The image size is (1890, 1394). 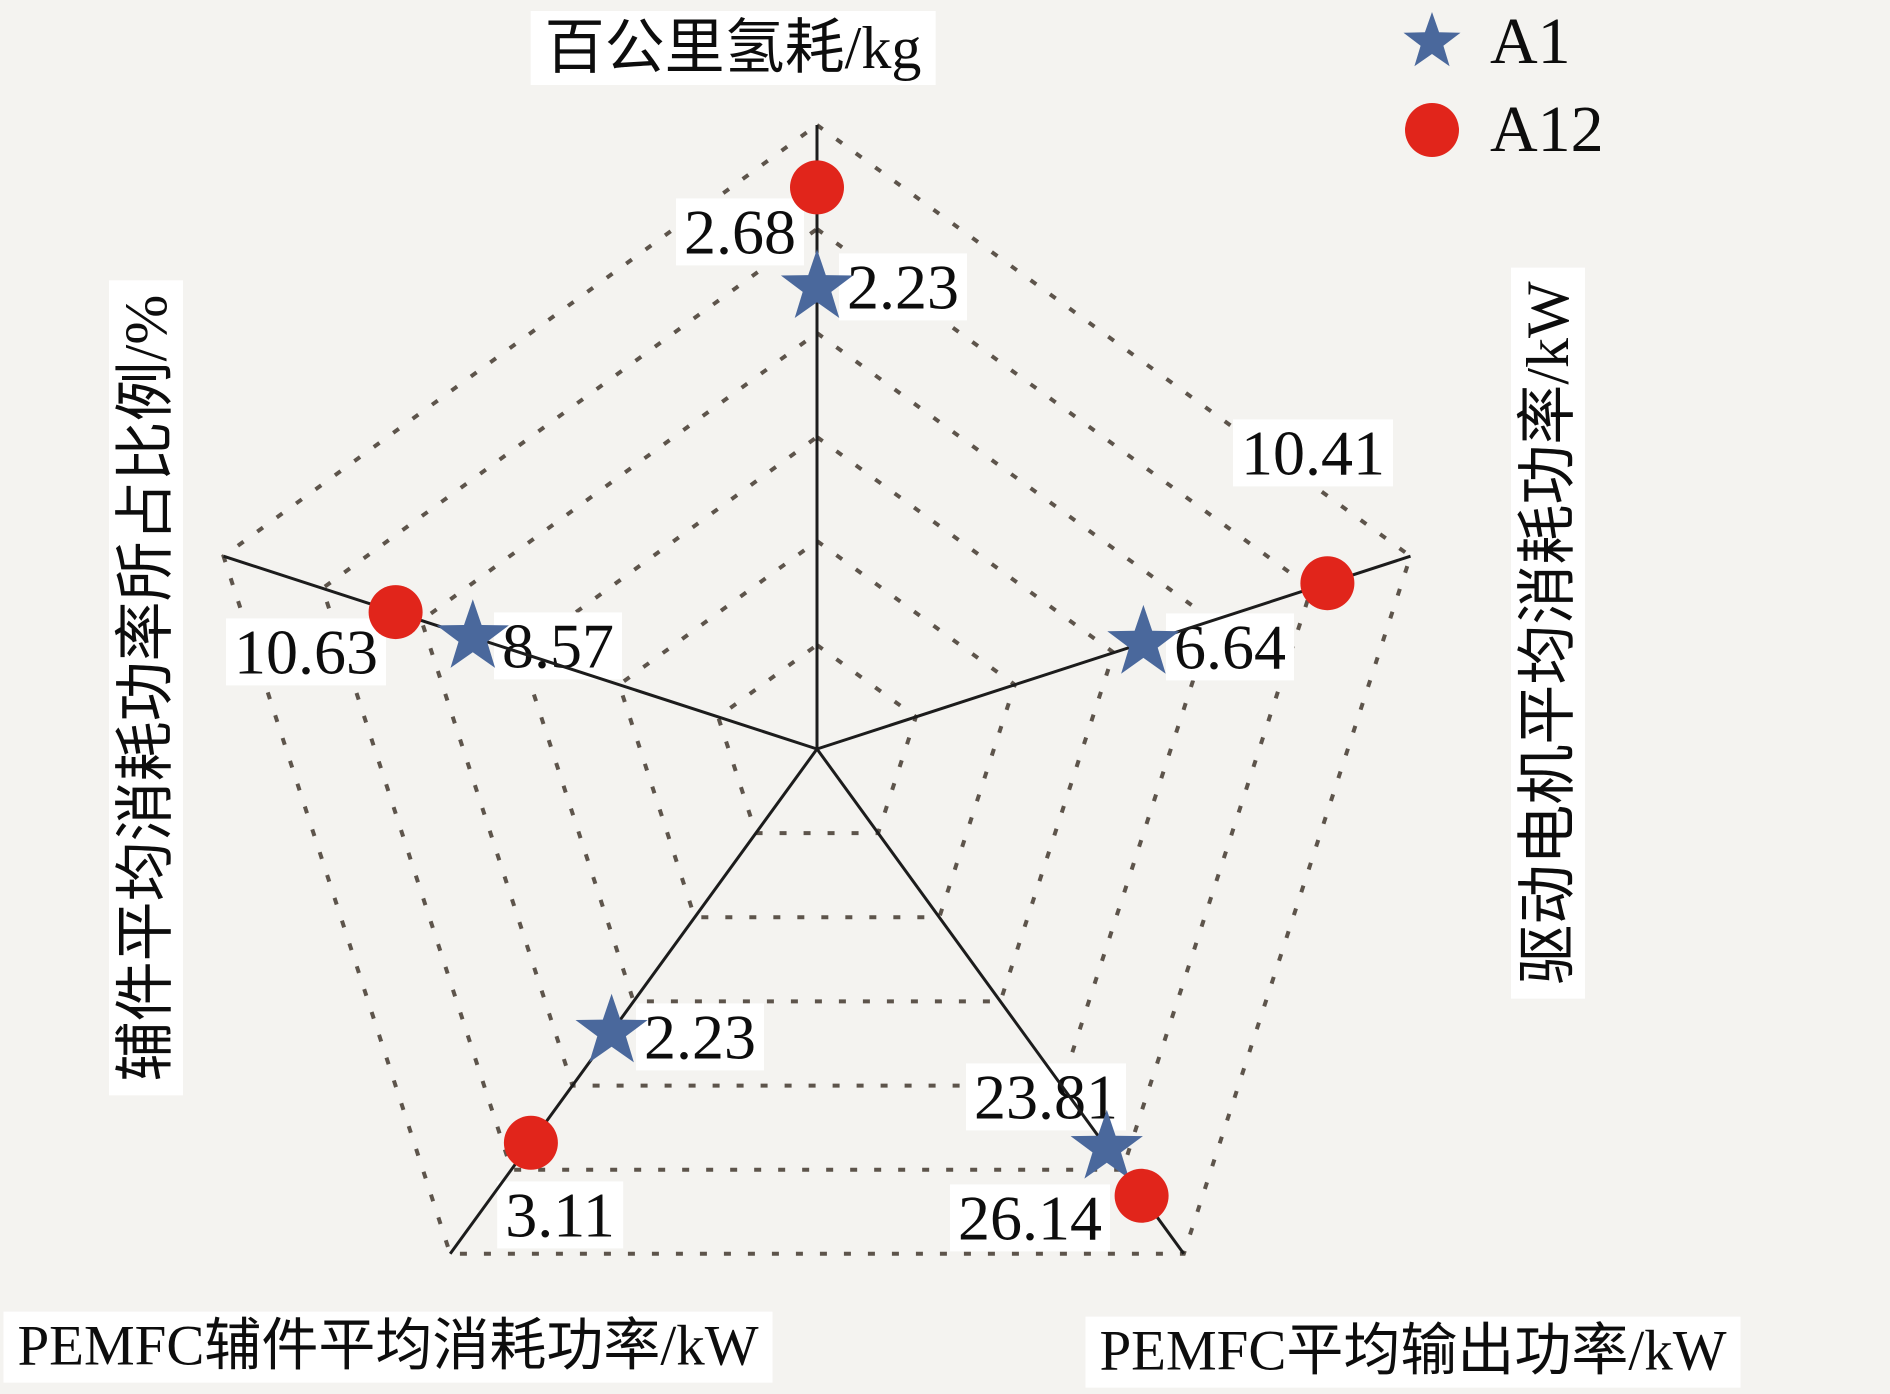 I want to click on axis-title-hydrogen-per-100km: 百公里氢耗/kg, so click(x=733, y=48).